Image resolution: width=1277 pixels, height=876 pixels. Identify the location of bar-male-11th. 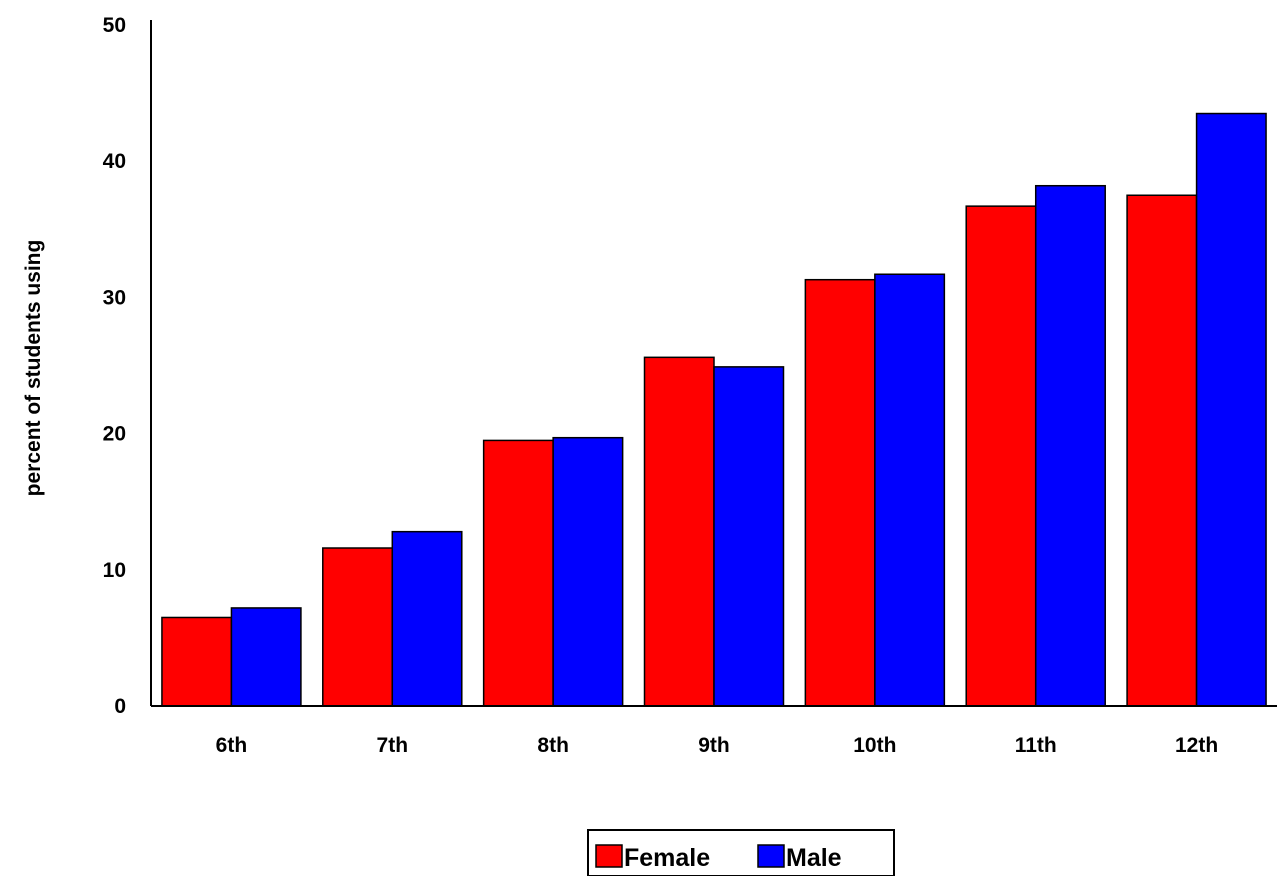
(1070, 445).